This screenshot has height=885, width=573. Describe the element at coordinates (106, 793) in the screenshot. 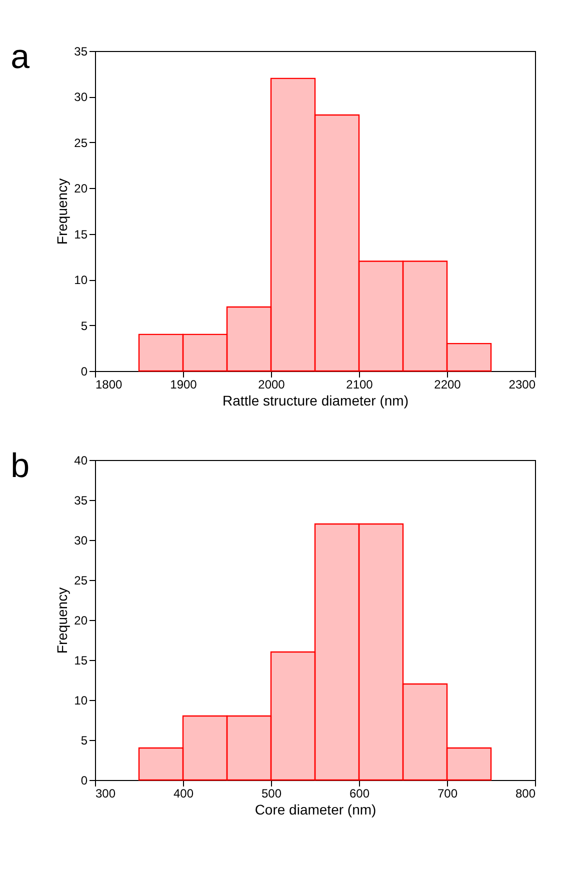

I see `x-tick-label: 300` at that location.